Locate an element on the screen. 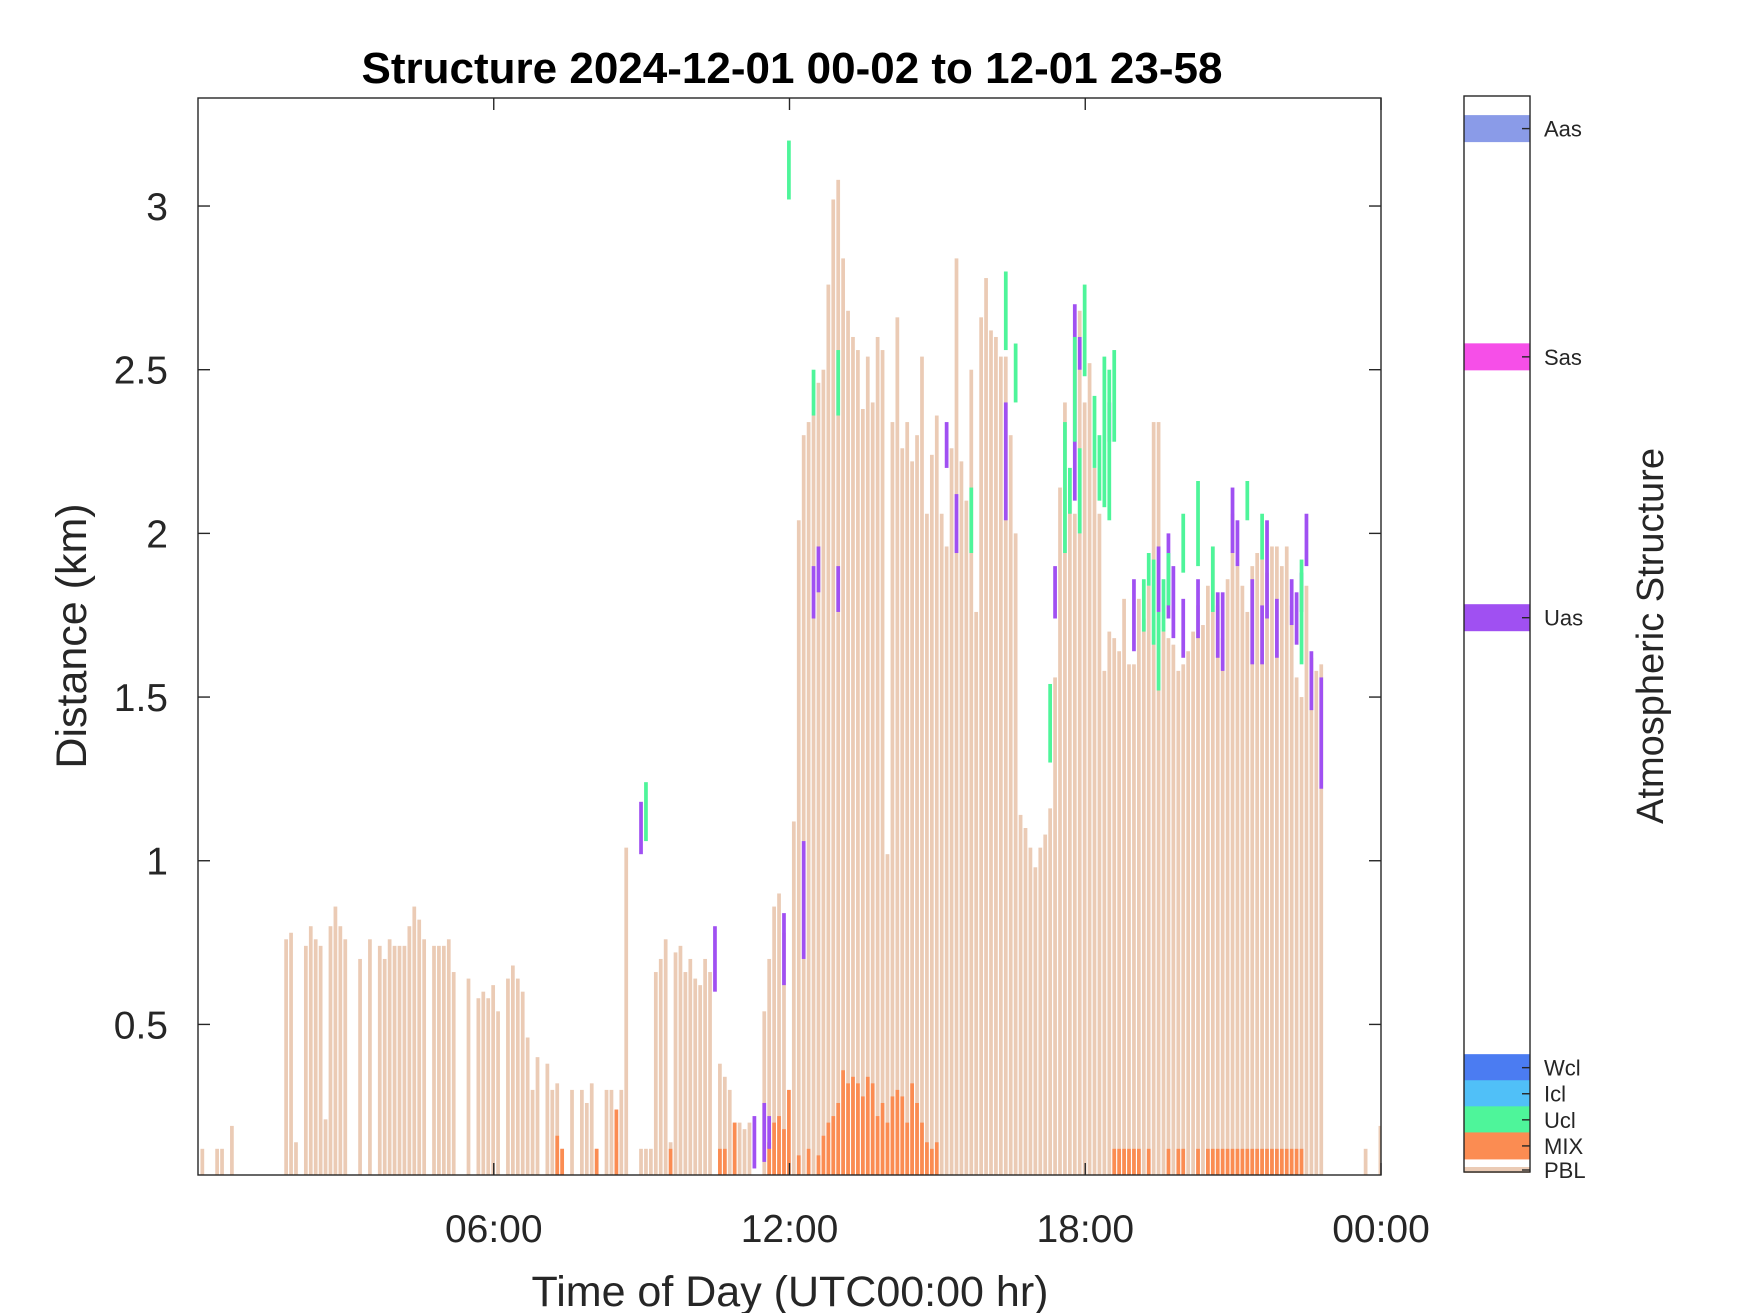 The image size is (1750, 1313). colorbar-swatch-pbl is located at coordinates (1497, 1170).